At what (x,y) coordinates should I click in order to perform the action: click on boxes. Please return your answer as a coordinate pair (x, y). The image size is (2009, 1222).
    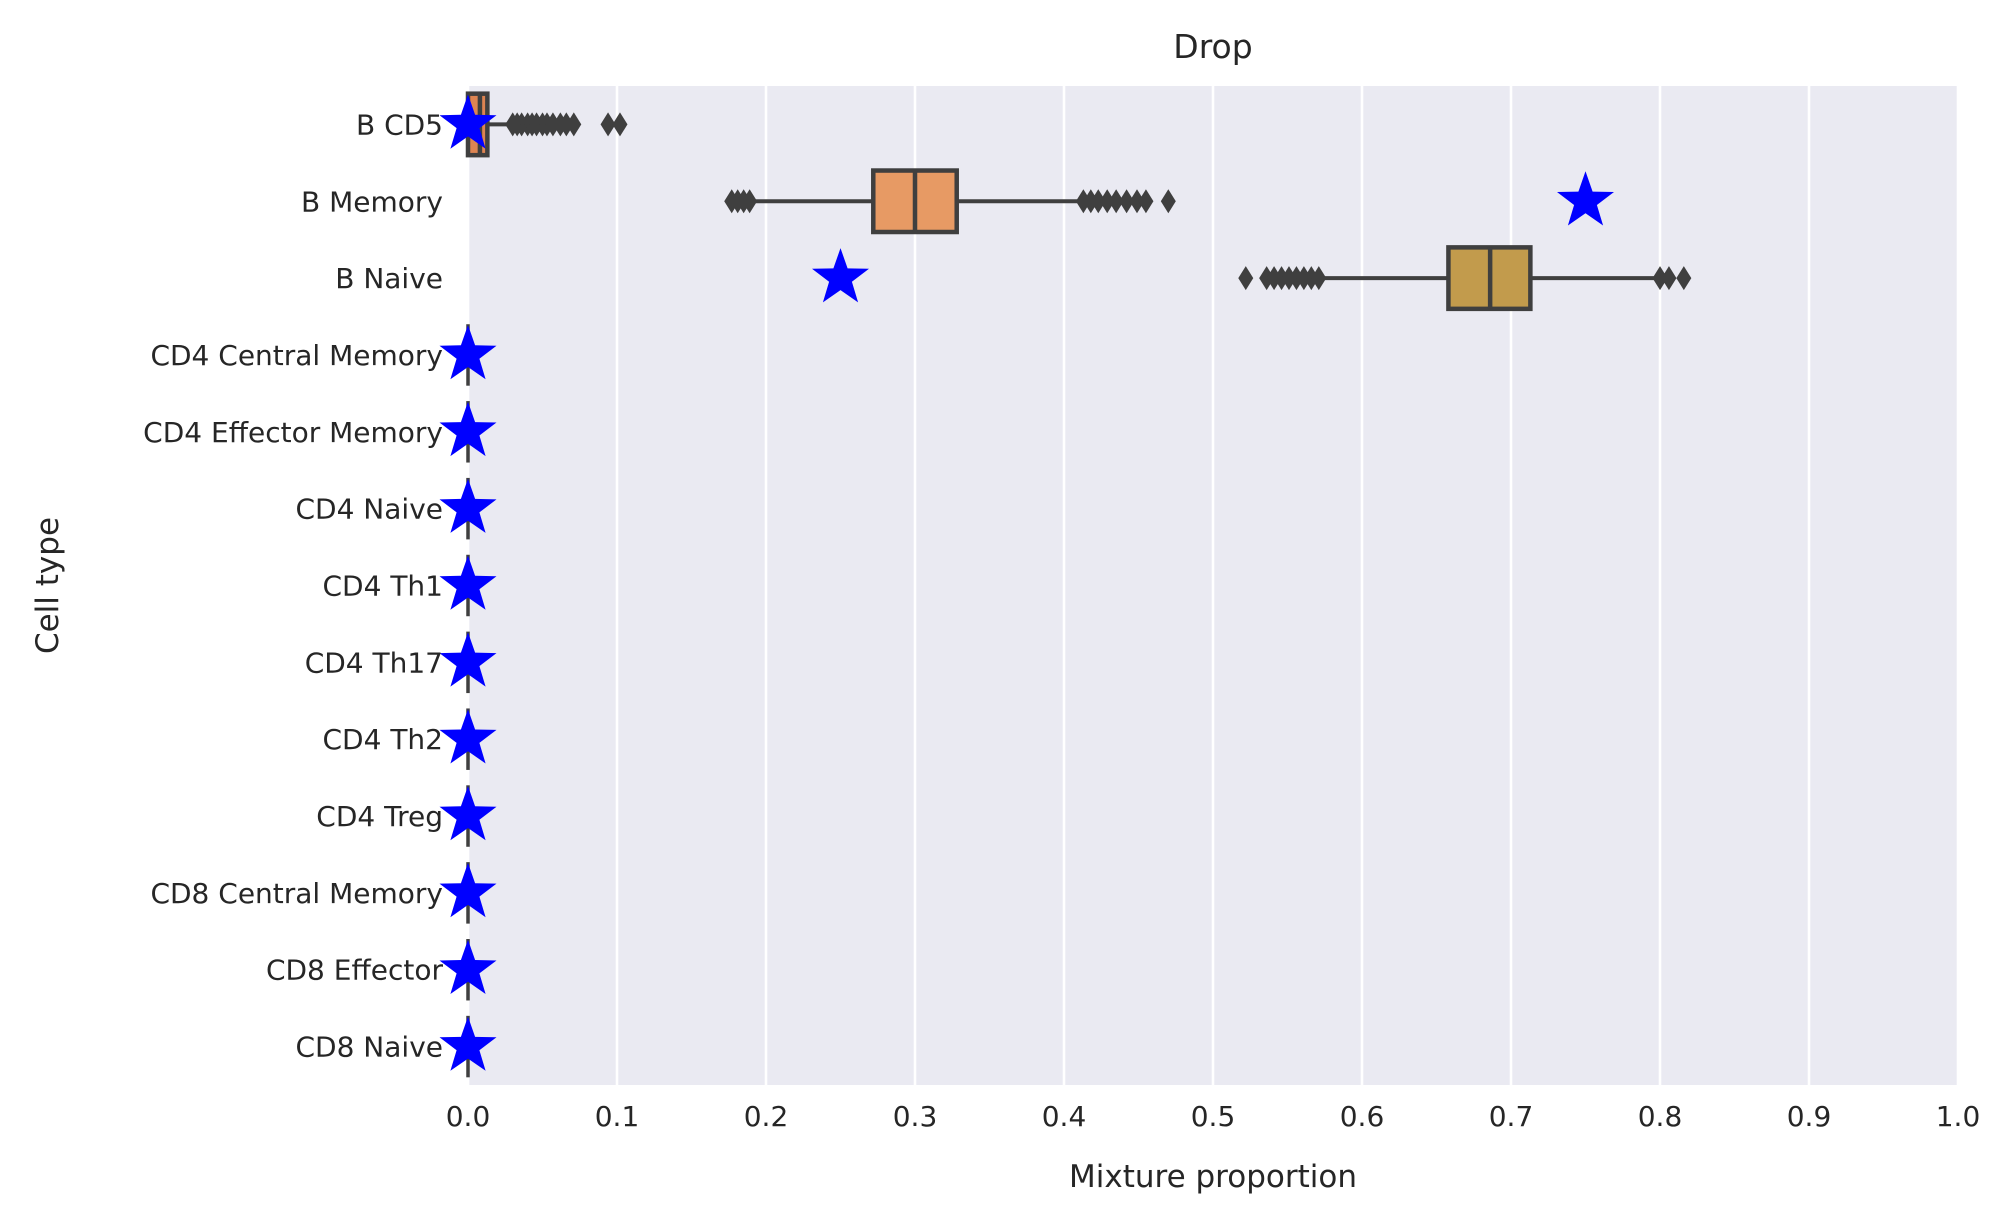
    Looking at the image, I should click on (1078, 201).